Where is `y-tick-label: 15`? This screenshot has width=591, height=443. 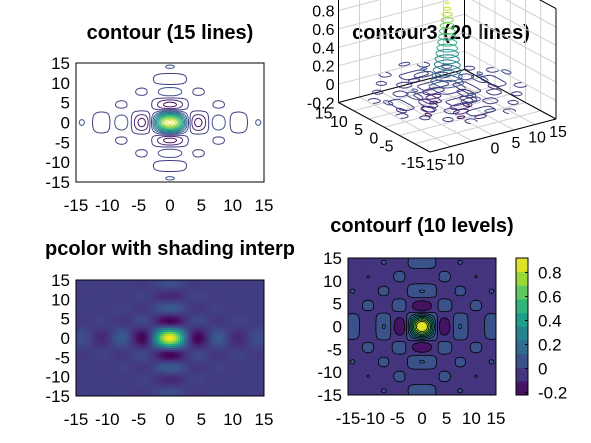 y-tick-label: 15 is located at coordinates (324, 114).